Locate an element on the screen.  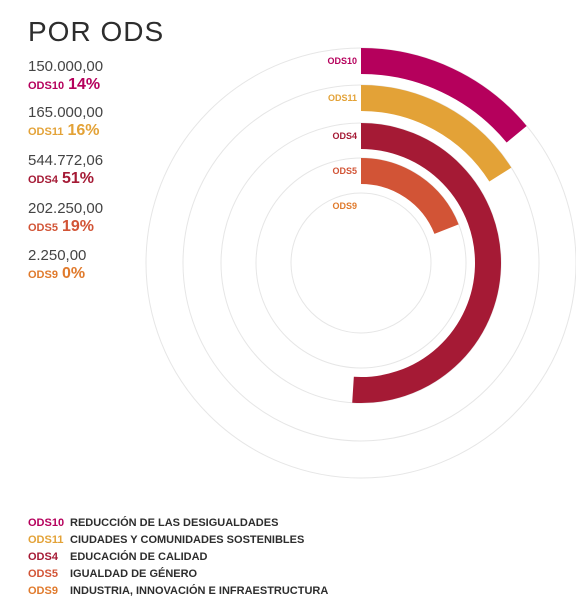
legend-label: EDUCACIÓN DE CALIDAD is located at coordinates (139, 557).